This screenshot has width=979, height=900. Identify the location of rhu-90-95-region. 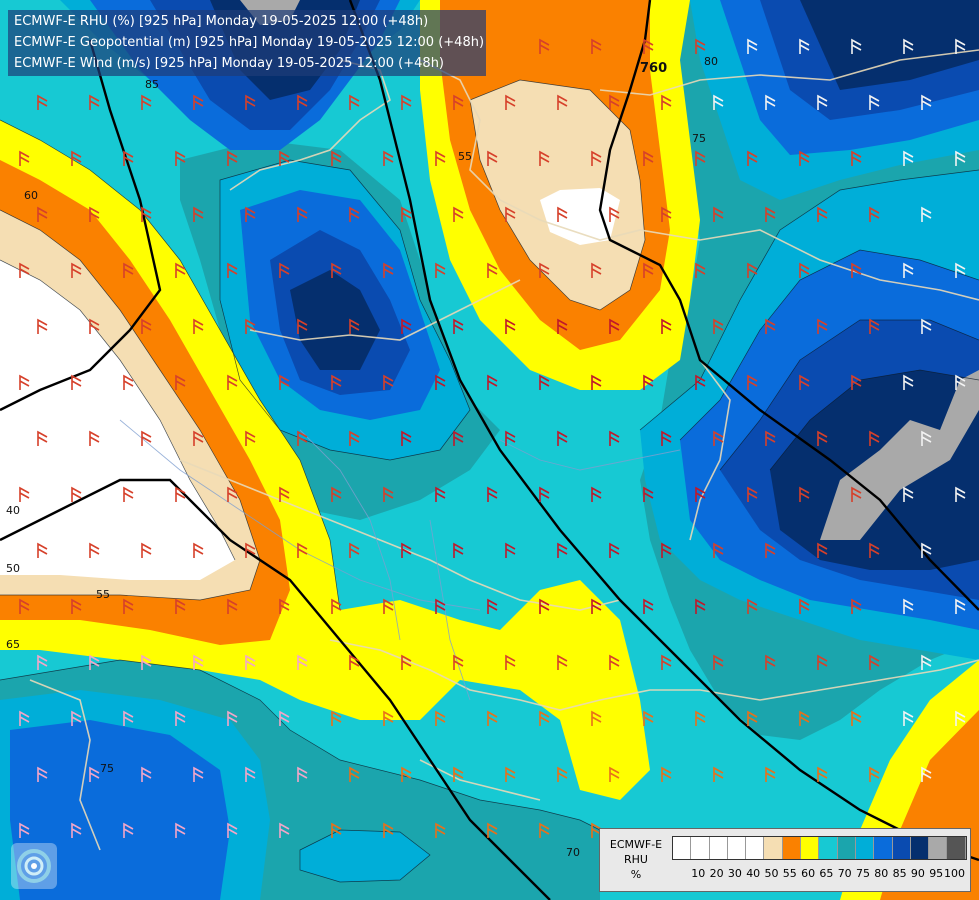
(889, 45).